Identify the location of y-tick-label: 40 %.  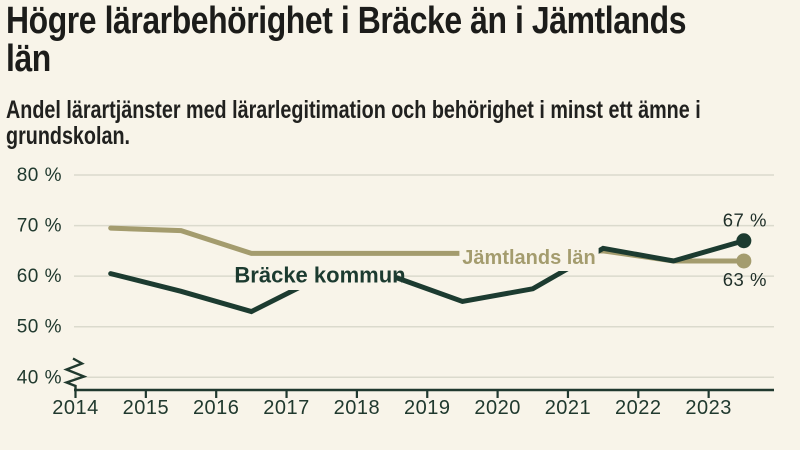
(39, 377).